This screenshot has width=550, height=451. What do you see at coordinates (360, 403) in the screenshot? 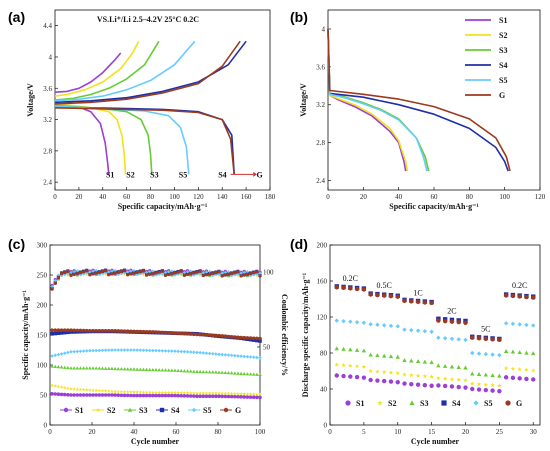
I see `legend-label-S1: S1` at bounding box center [360, 403].